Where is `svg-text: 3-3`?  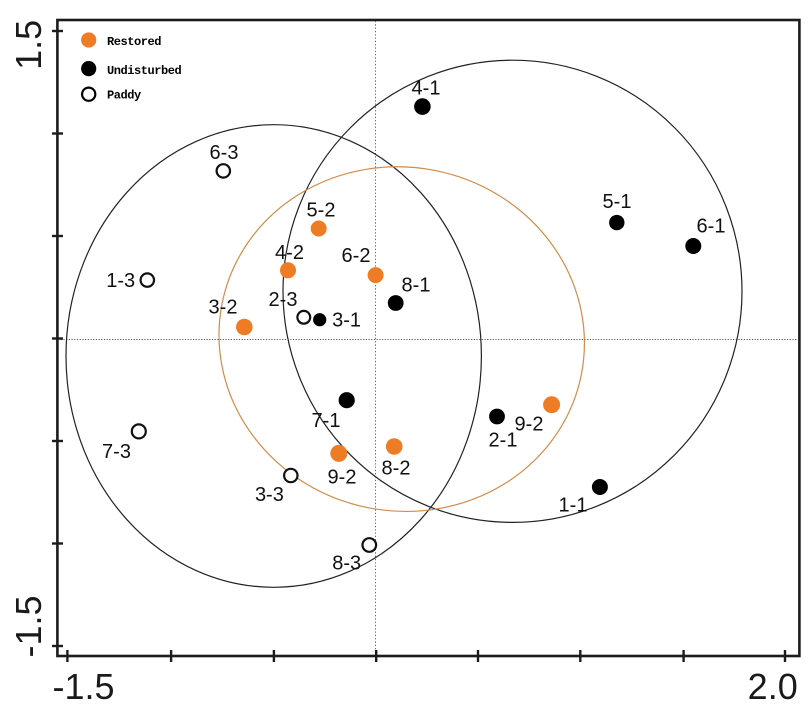
svg-text: 3-3 is located at coordinates (269, 495).